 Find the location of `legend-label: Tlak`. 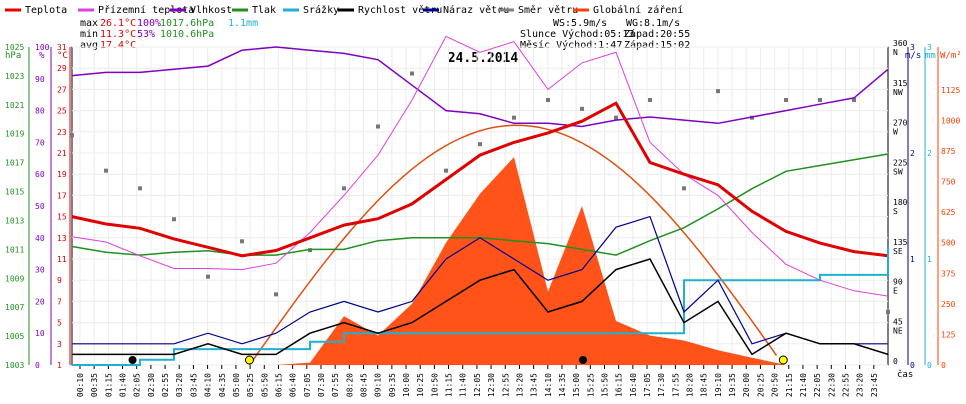

legend-label: Tlak is located at coordinates (264, 10).